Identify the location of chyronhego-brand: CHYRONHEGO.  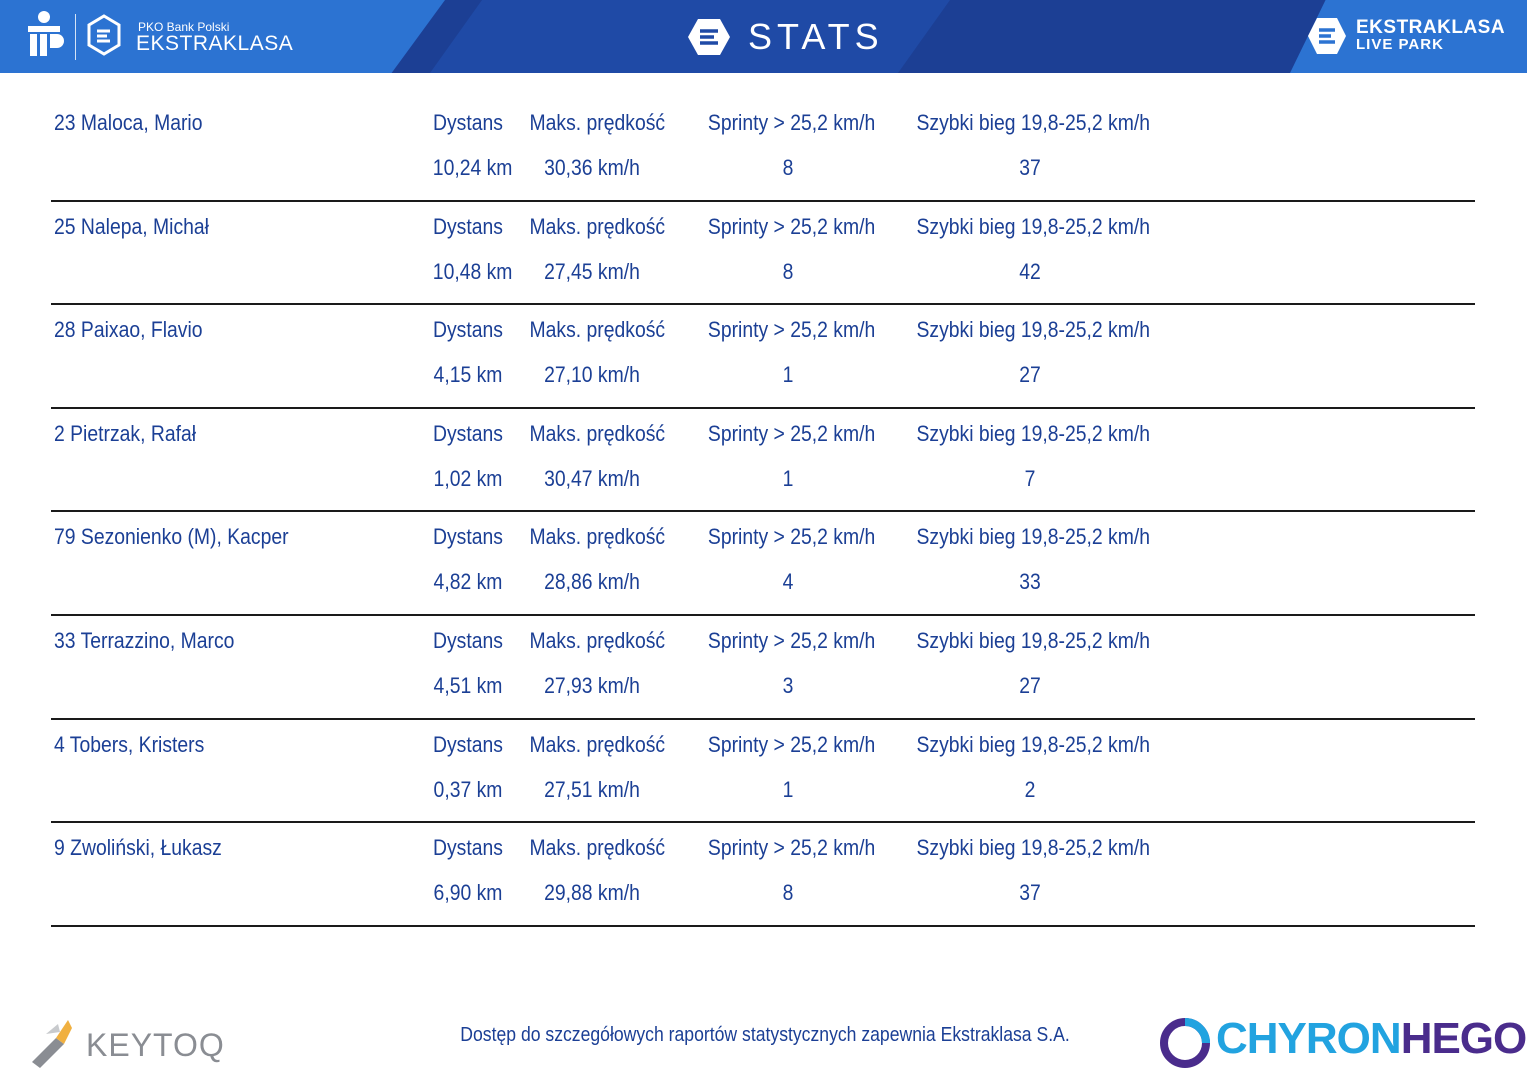
(1371, 1039).